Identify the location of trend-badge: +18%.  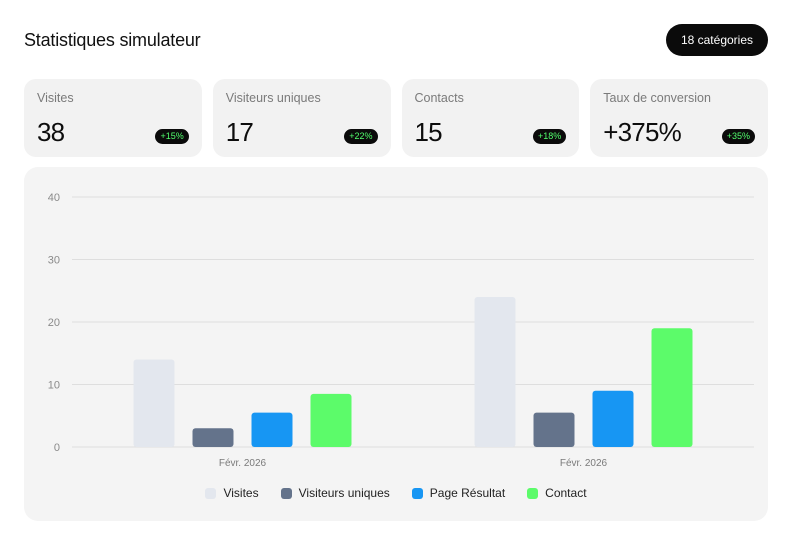
(549, 136).